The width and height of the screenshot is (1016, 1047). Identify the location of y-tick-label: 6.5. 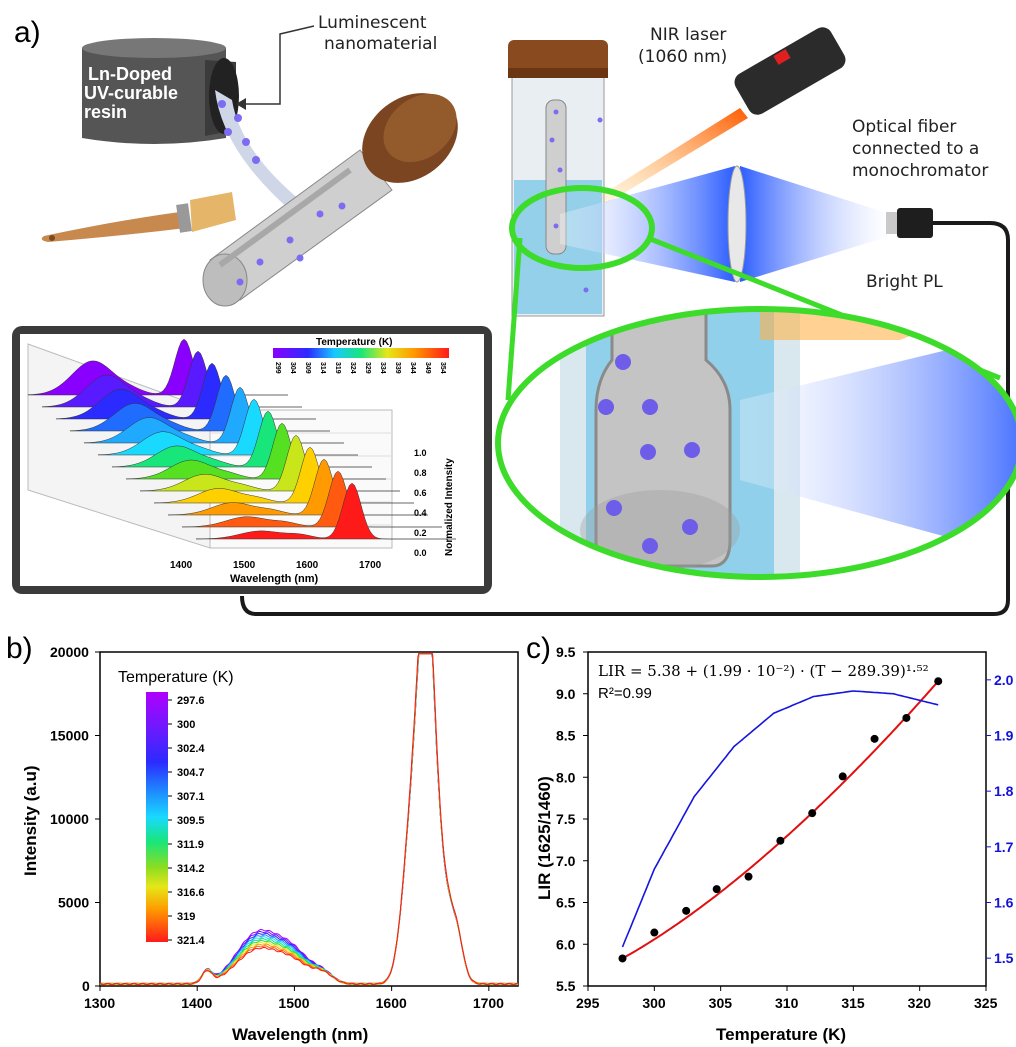
(566, 903).